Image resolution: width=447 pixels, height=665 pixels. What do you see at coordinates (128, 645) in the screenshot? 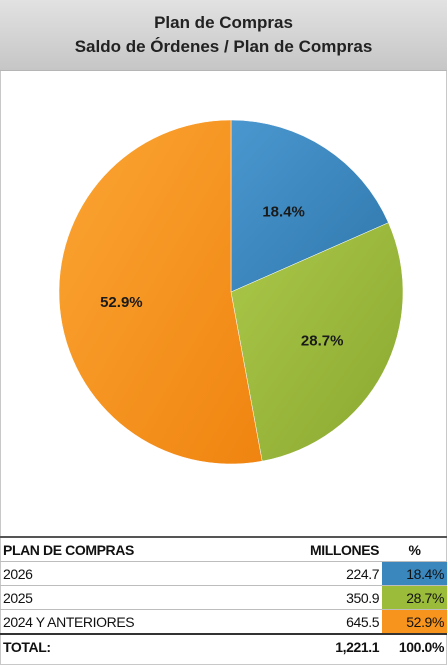
I see `total-label: TOTAL:` at bounding box center [128, 645].